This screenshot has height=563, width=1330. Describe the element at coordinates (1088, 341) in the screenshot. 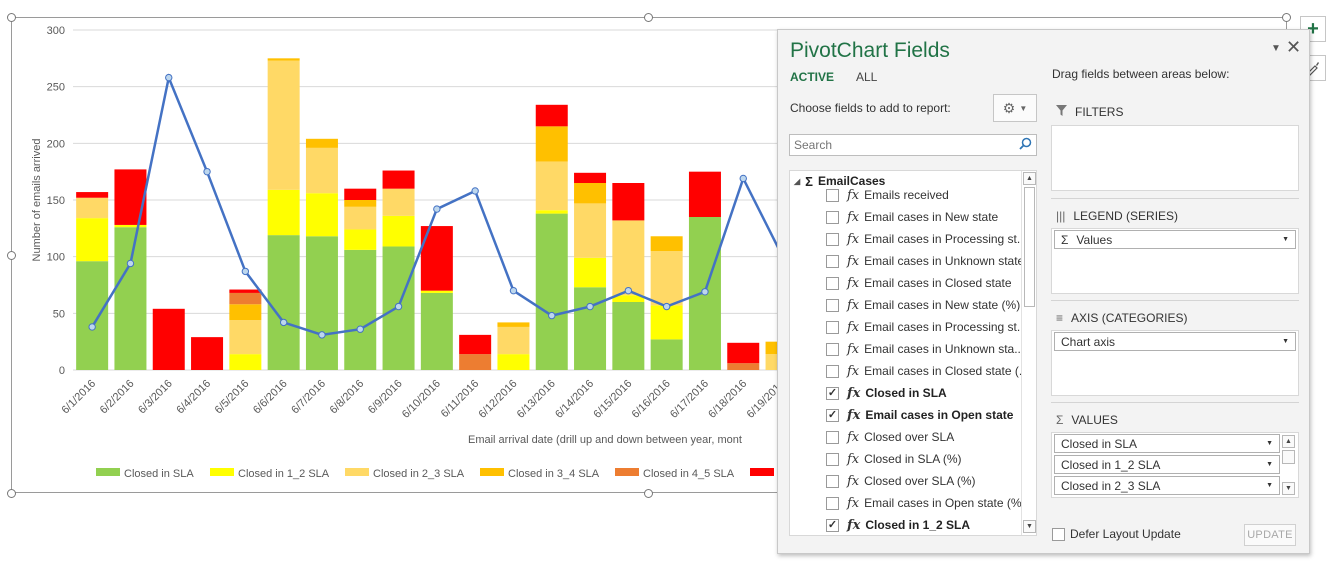

I see `axis-field-label: Chart axis` at that location.